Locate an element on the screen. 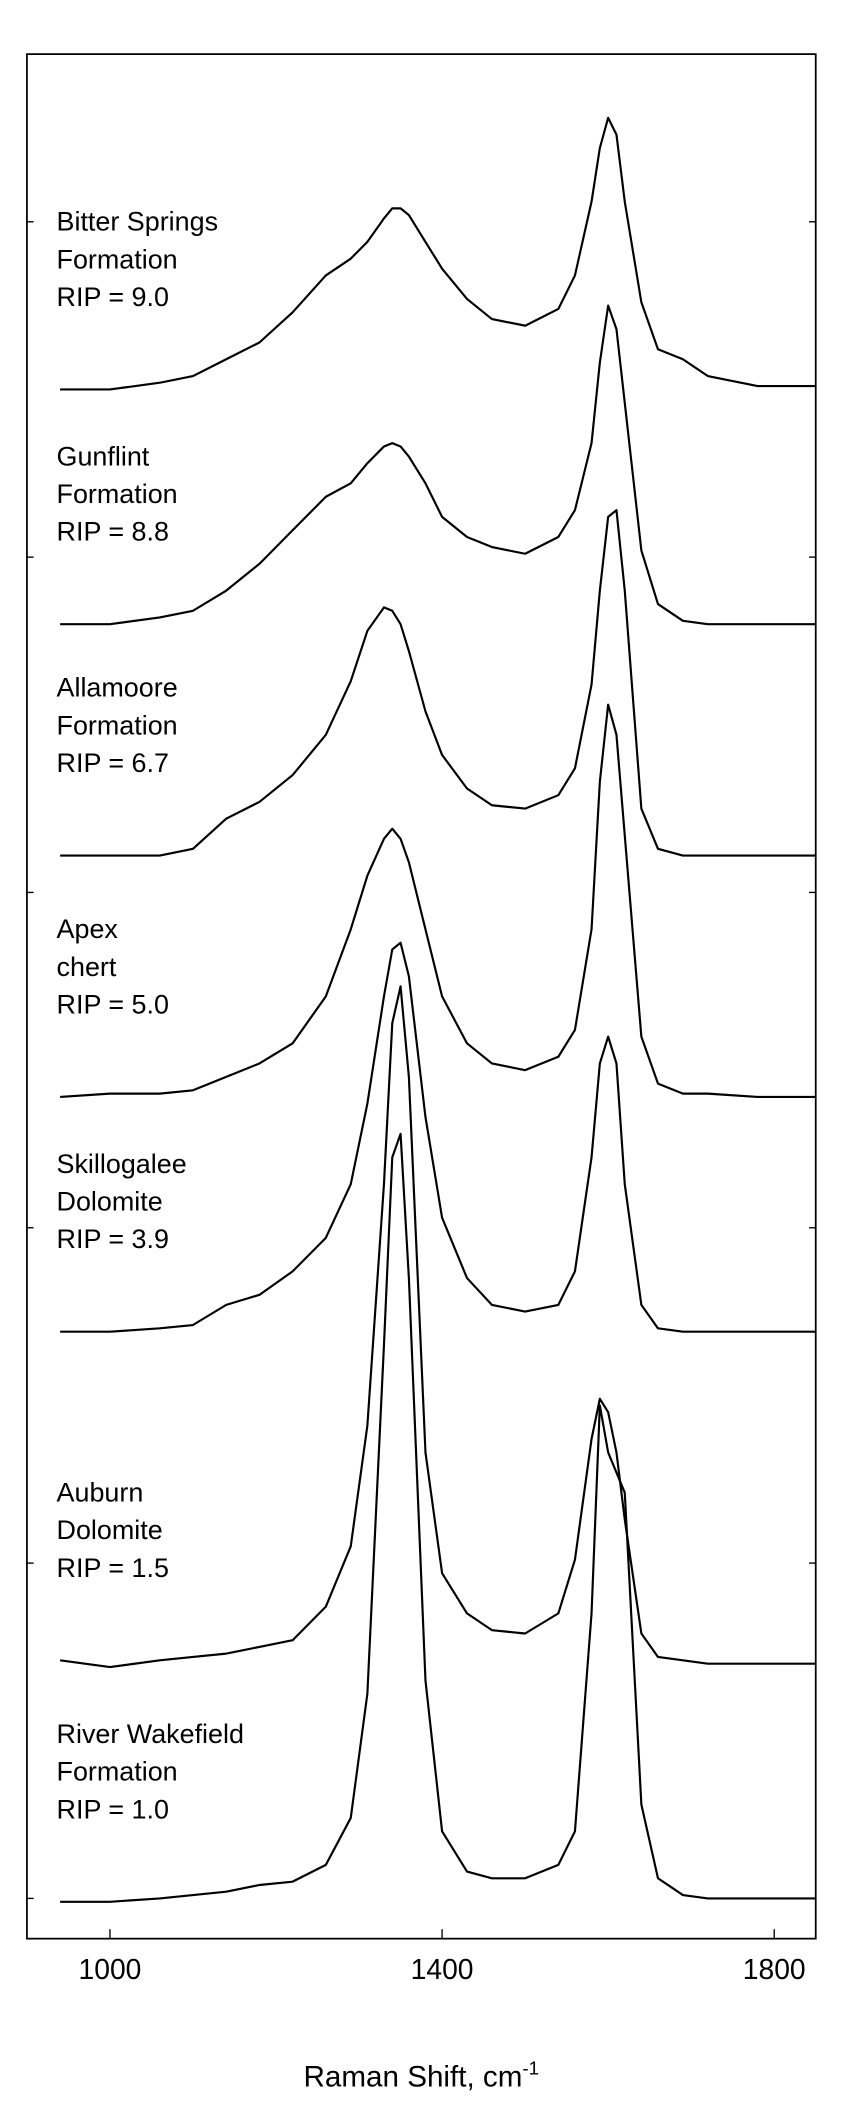 This screenshot has height=2122, width=844. series-label: Apex chert RIP = 5.0 is located at coordinates (113, 966).